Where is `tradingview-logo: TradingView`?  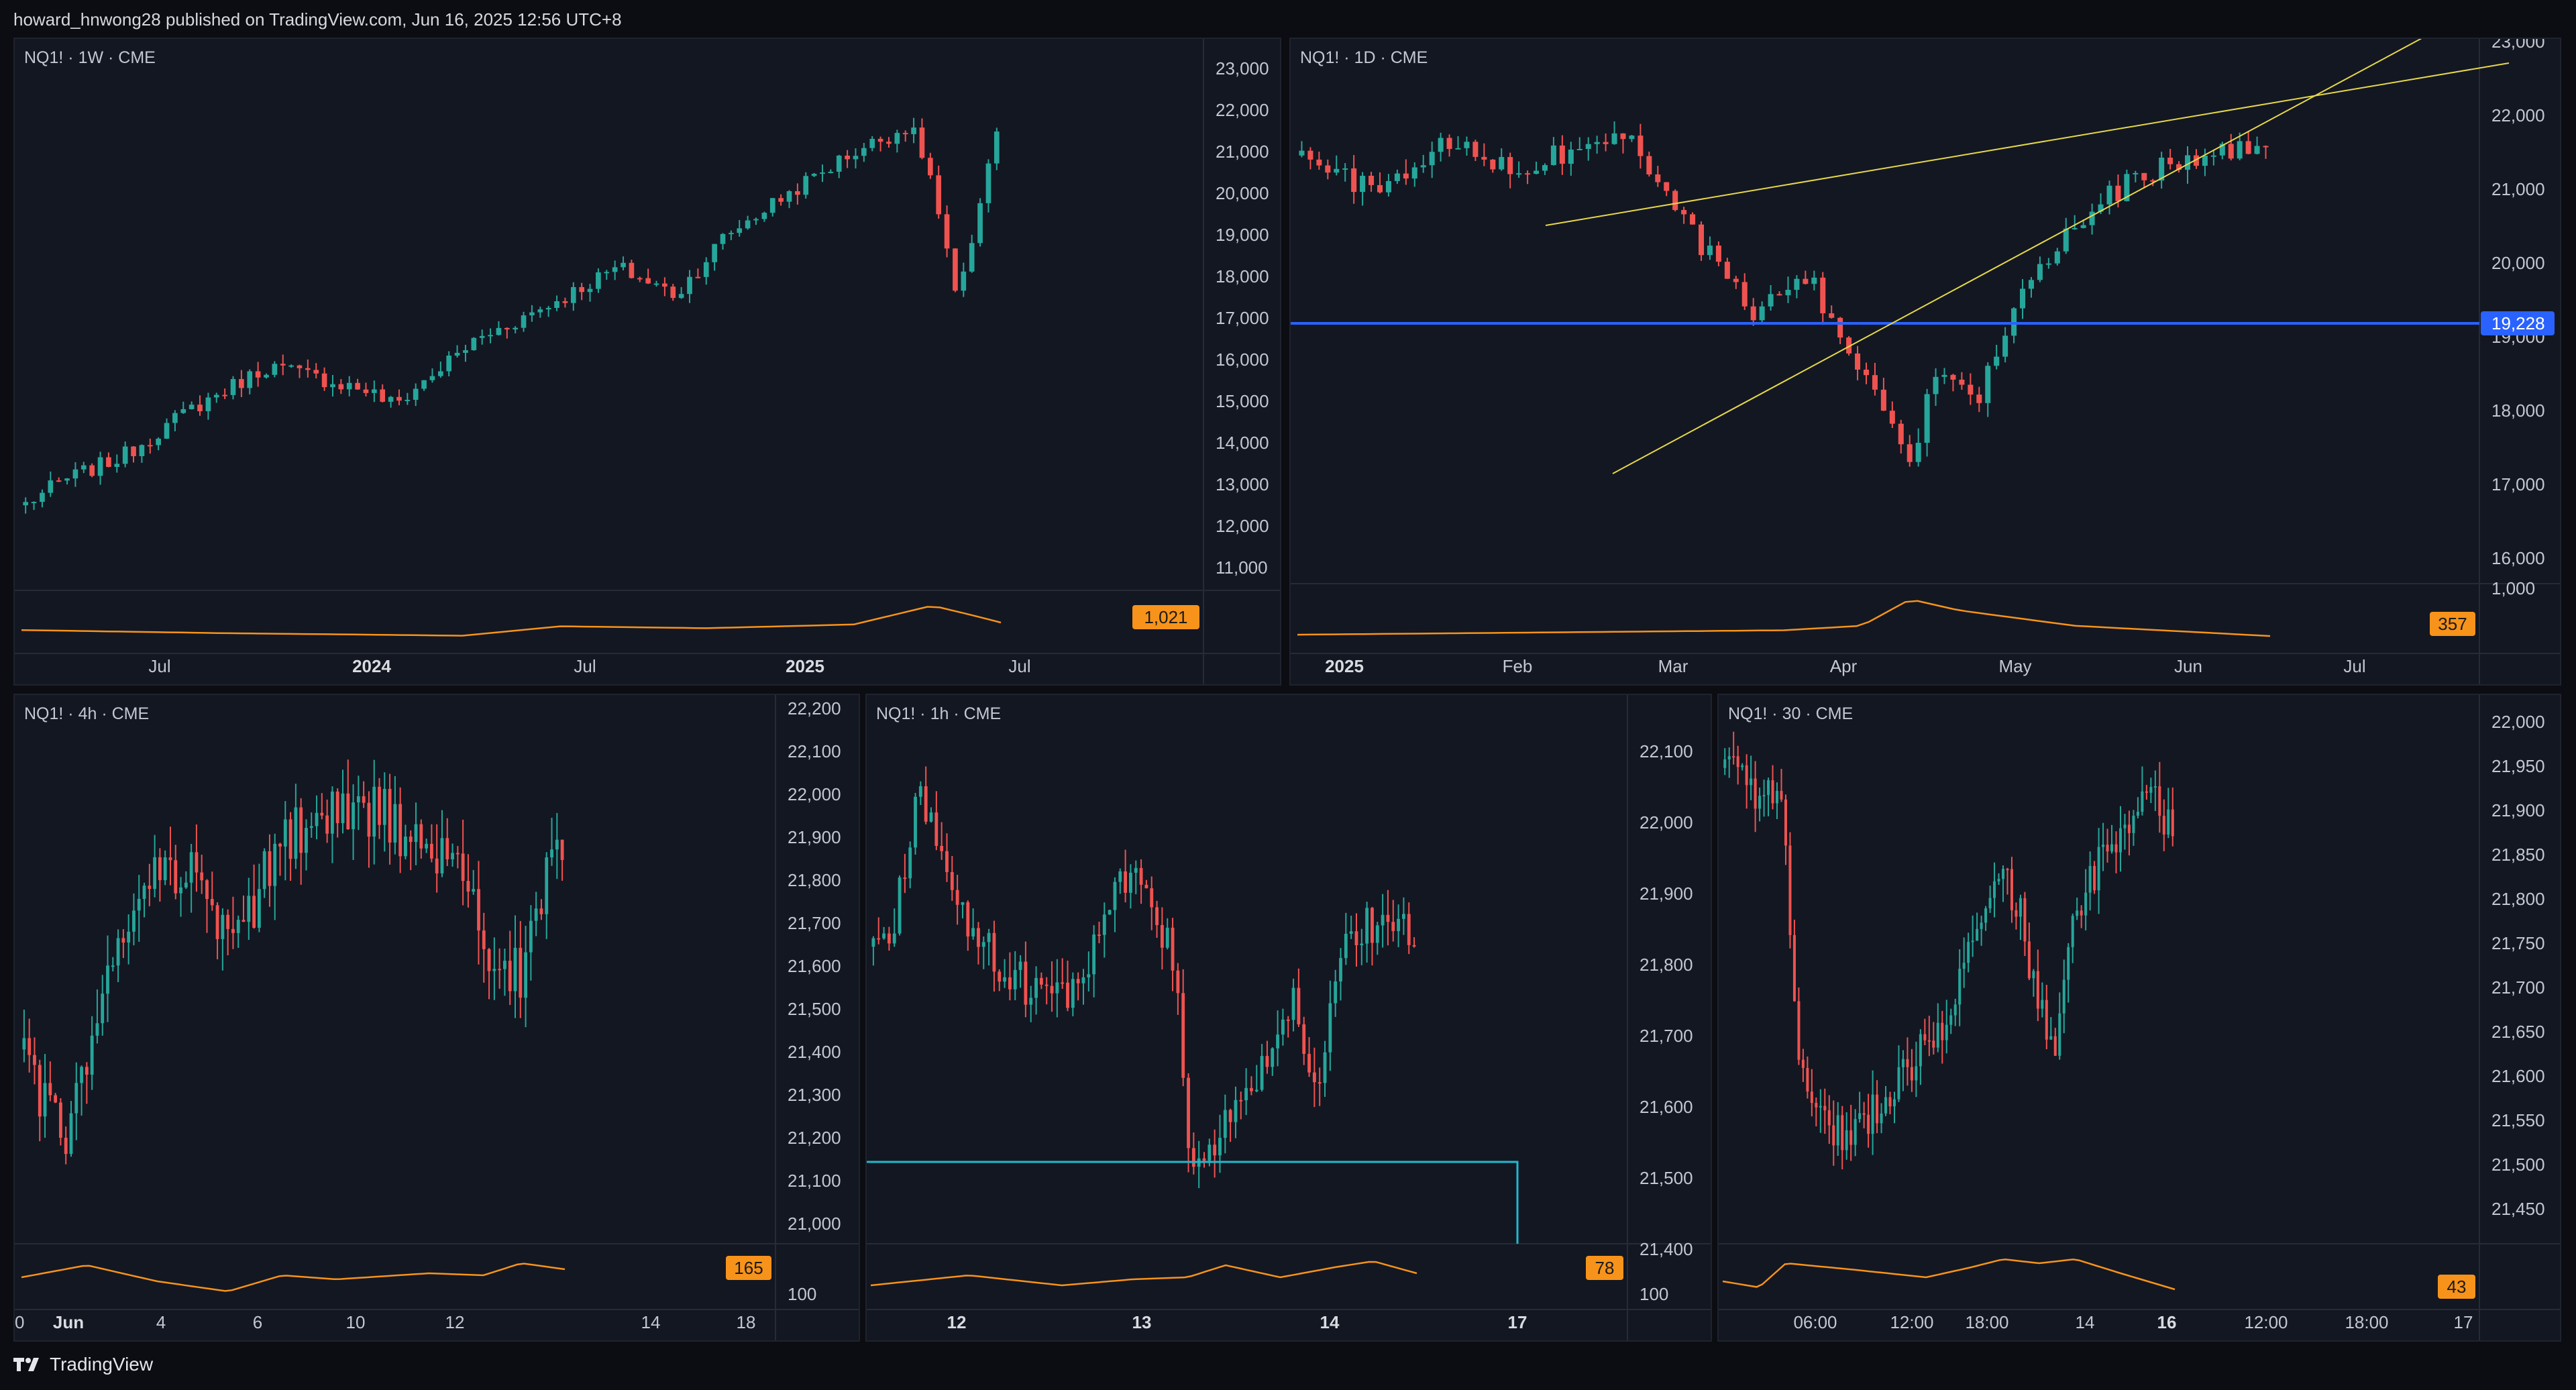
tradingview-logo: TradingView is located at coordinates (83, 1365).